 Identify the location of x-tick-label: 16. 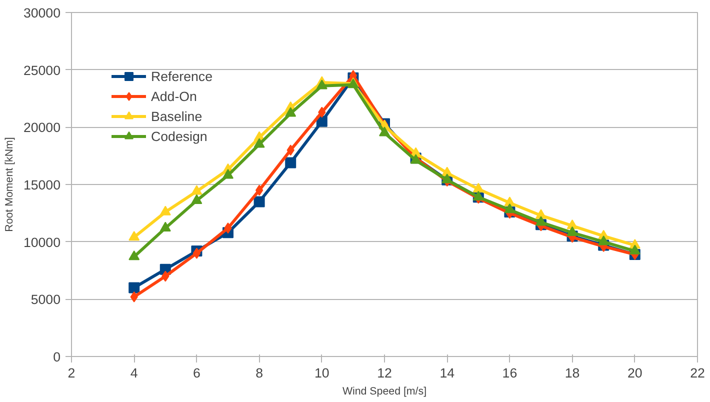
(510, 373).